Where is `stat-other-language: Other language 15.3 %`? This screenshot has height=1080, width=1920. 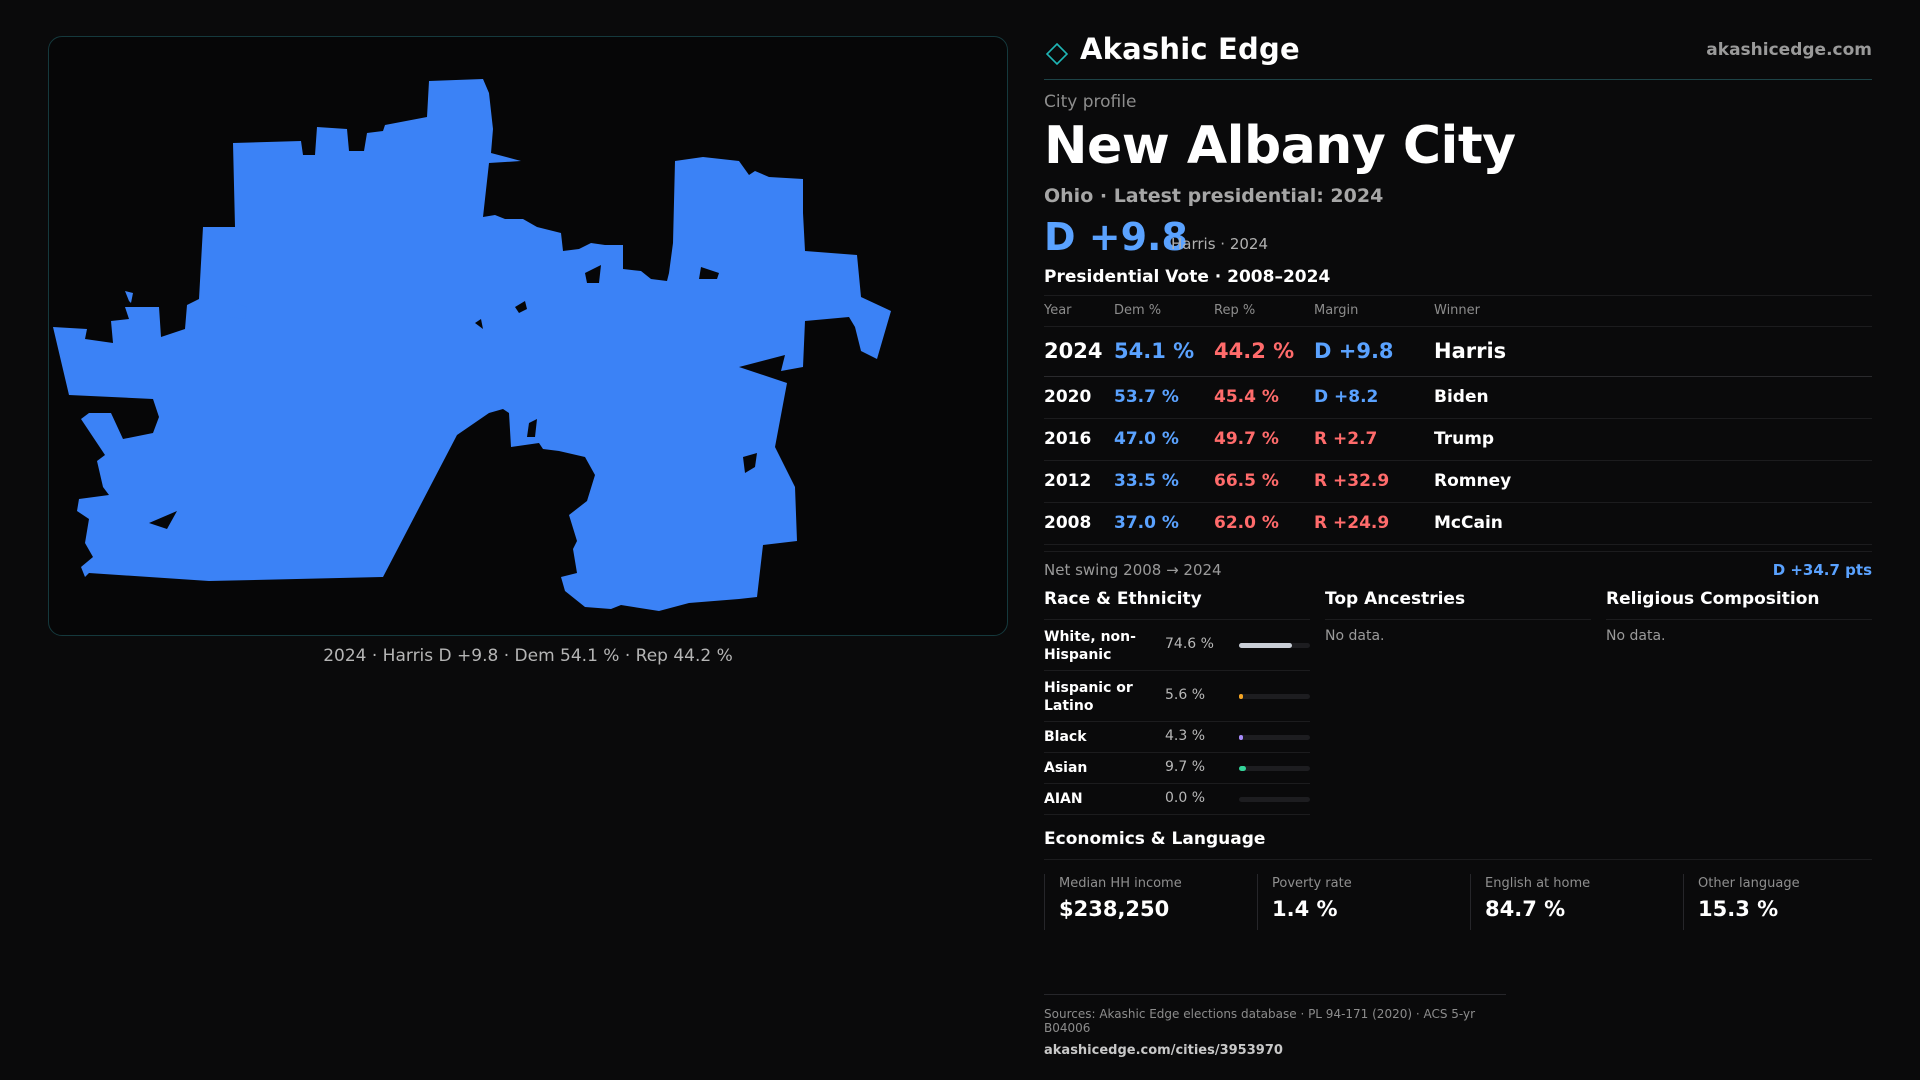
stat-other-language: Other language 15.3 % is located at coordinates (1789, 901).